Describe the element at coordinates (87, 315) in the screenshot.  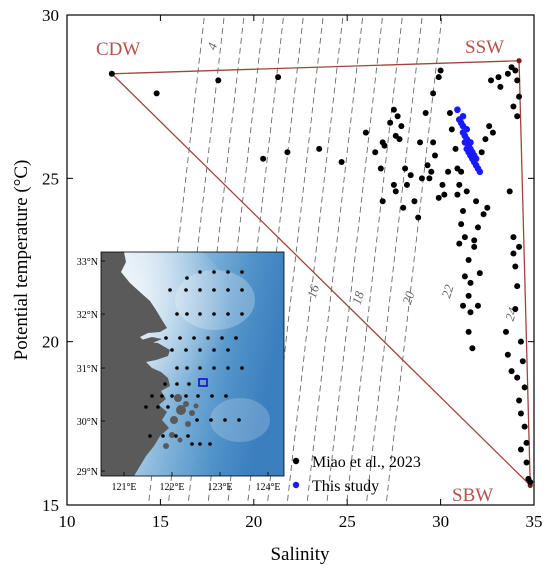
I see `map-lat-label-3: 32°N` at that location.